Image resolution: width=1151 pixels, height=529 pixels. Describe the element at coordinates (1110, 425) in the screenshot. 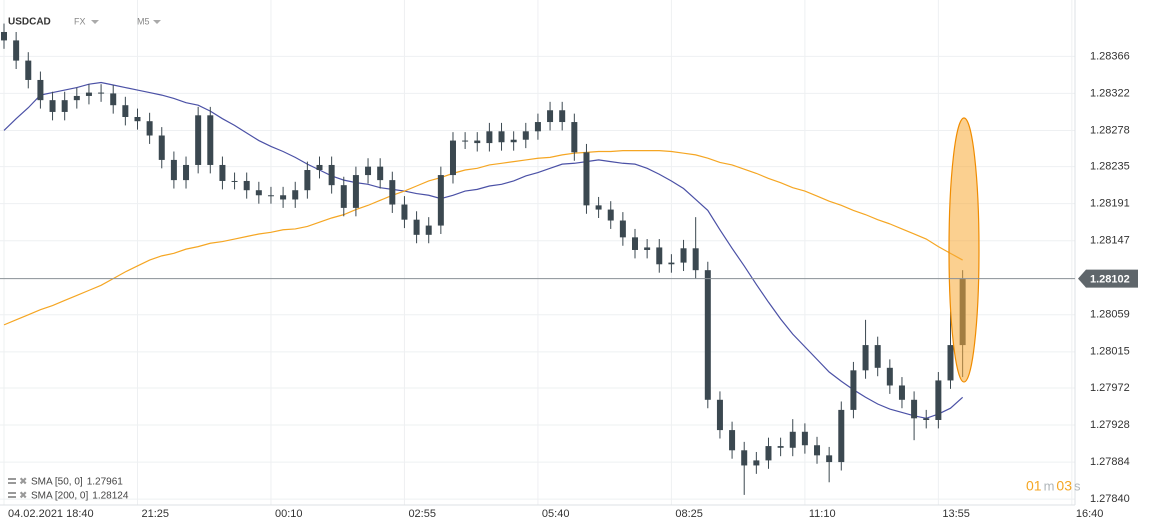

I see `y-tick-label: 1.27928` at that location.